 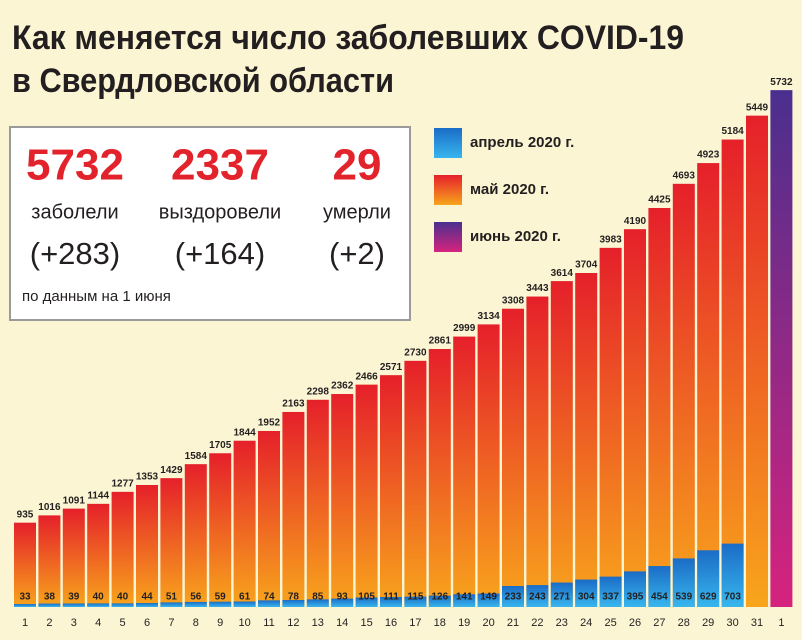 I want to click on x-tick-label: 23, so click(x=562, y=623).